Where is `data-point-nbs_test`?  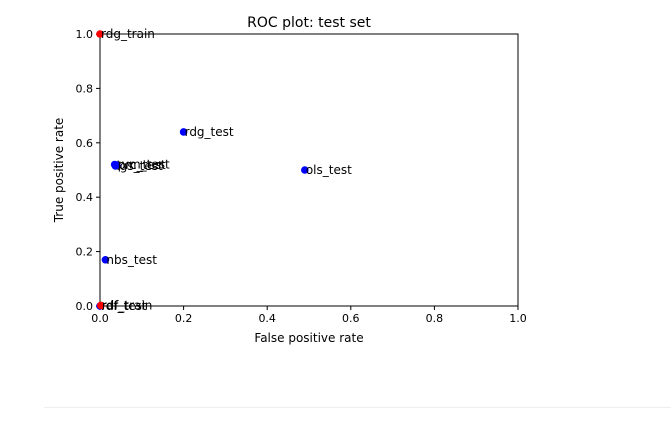 data-point-nbs_test is located at coordinates (105, 259).